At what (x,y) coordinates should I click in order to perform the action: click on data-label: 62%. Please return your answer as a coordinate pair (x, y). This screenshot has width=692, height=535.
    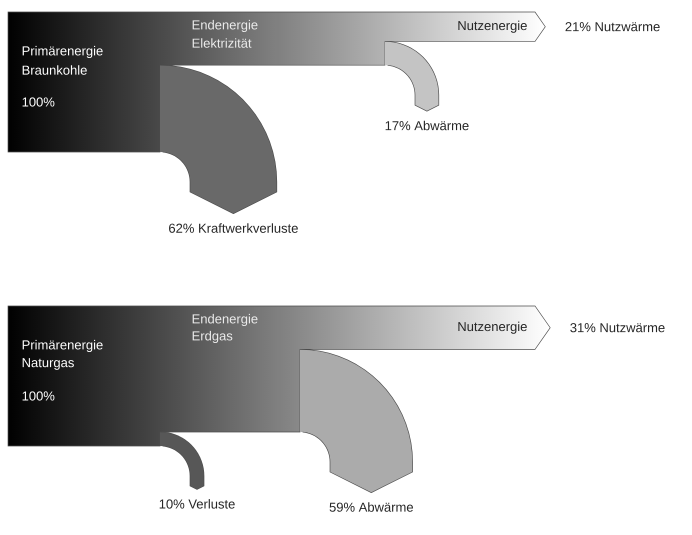
    Looking at the image, I should click on (181, 228).